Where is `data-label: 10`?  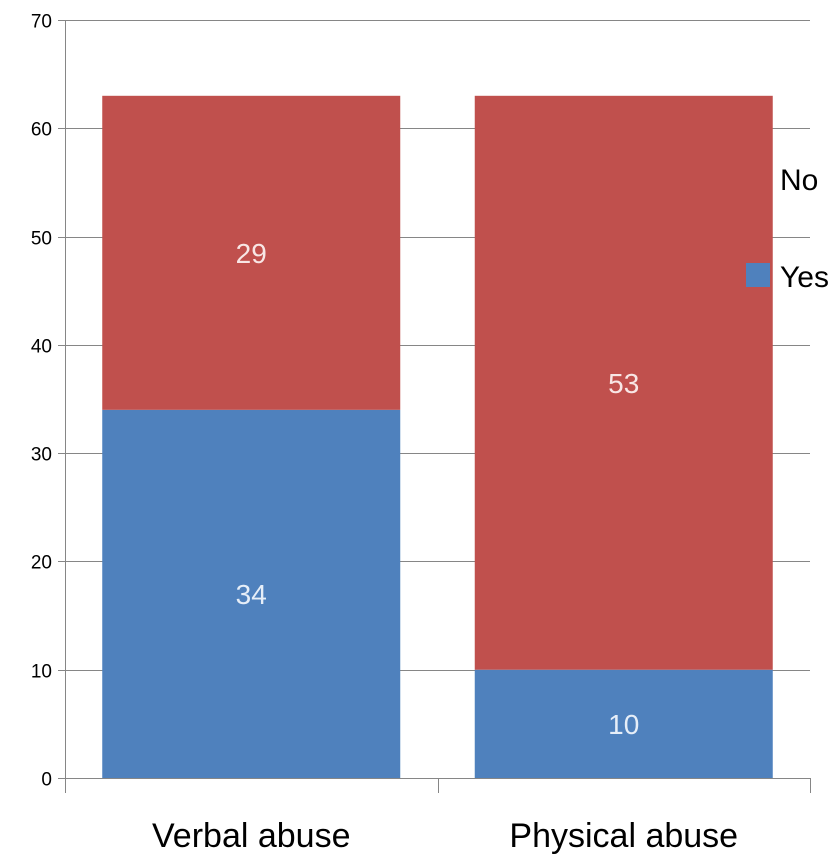 data-label: 10 is located at coordinates (623, 724).